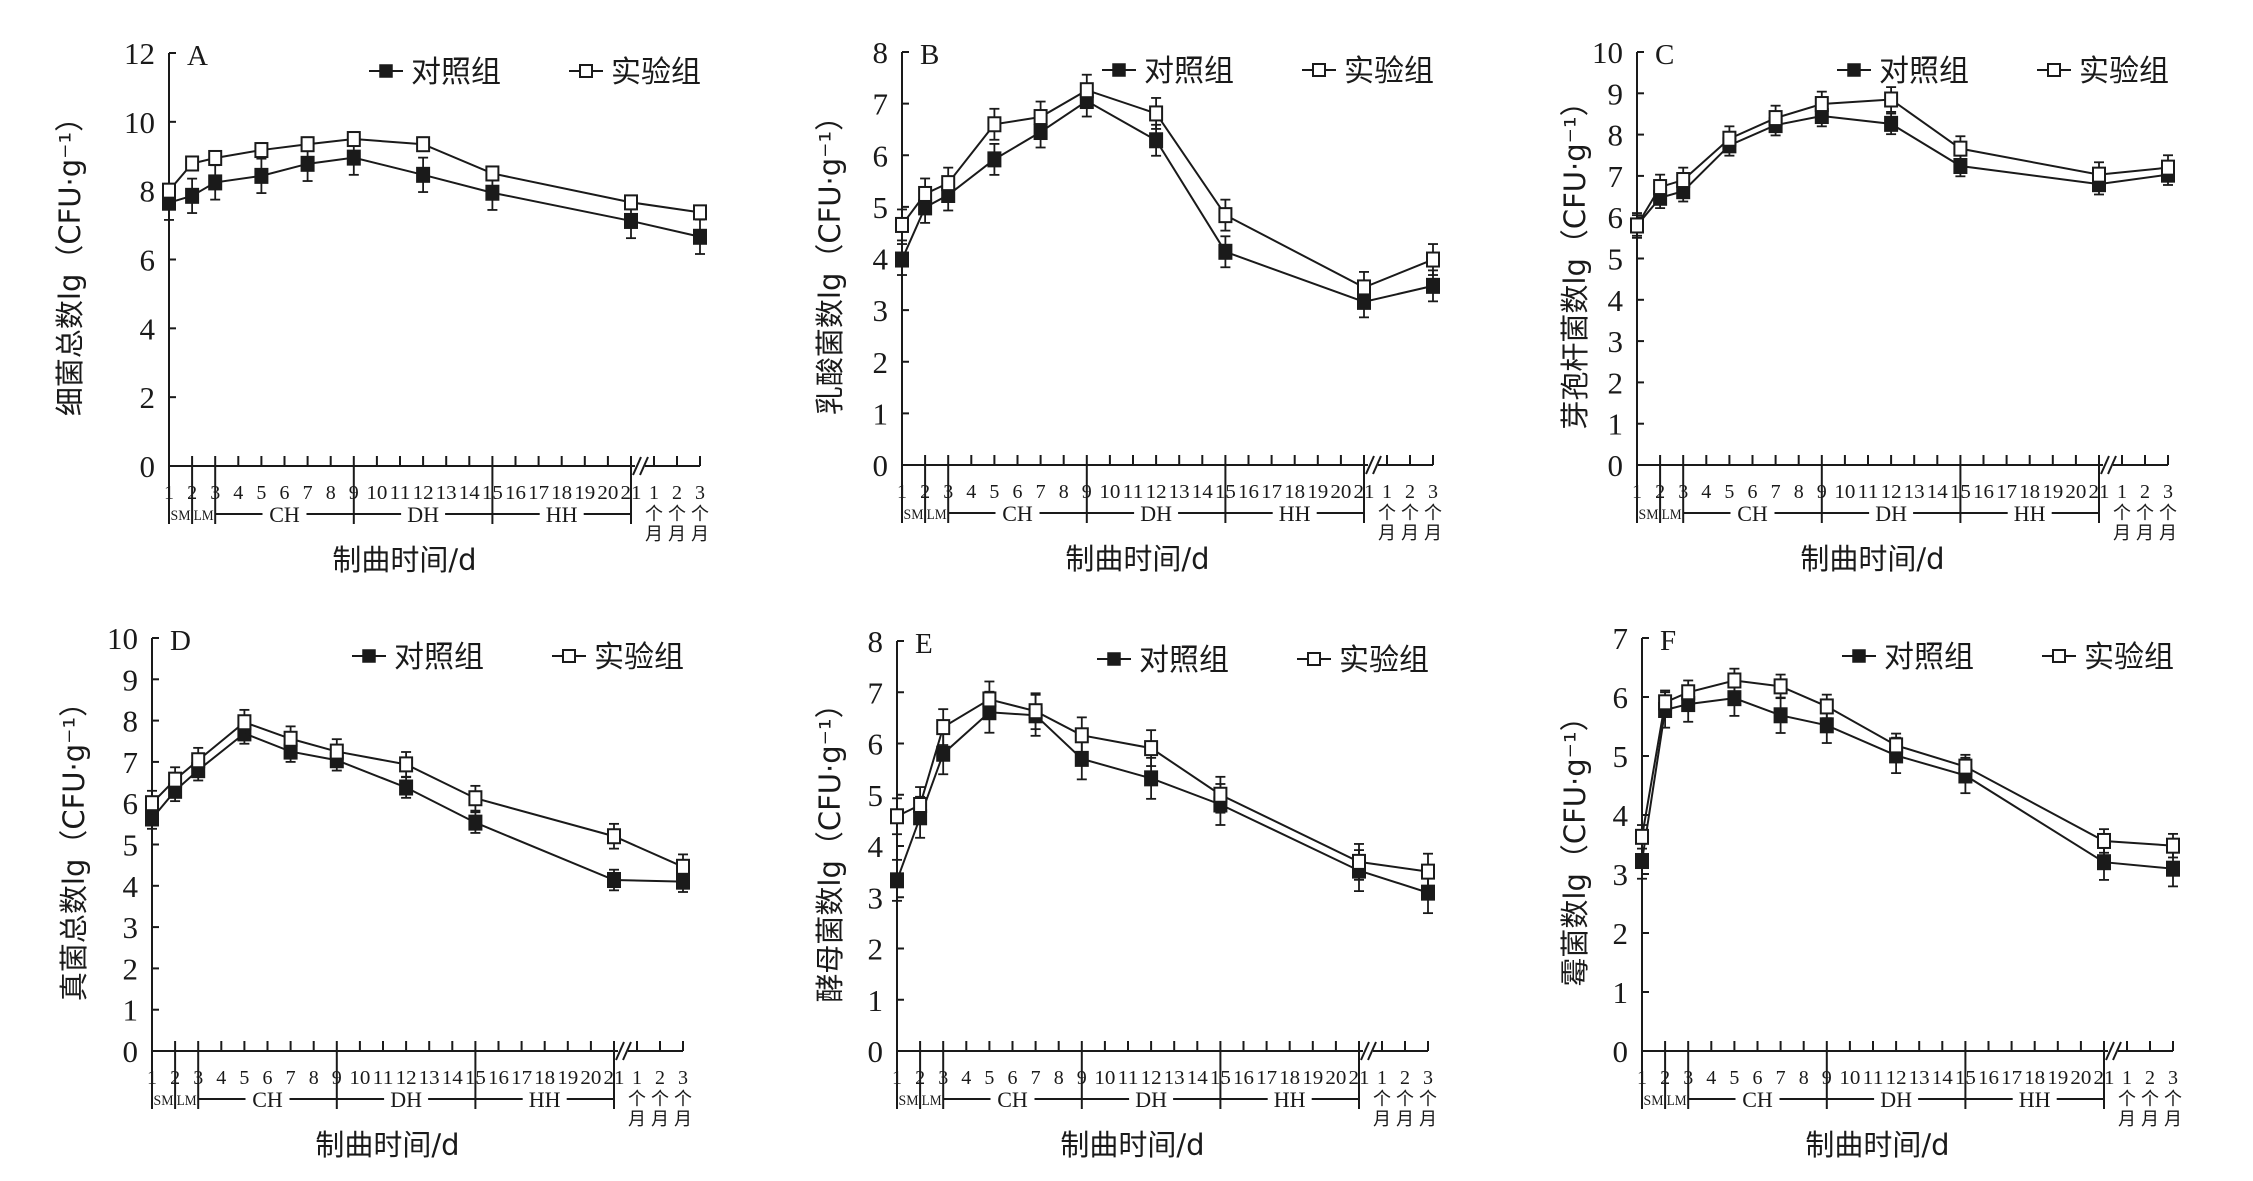  What do you see at coordinates (1167, 188) in the screenshot?
I see `series-experiment` at bounding box center [1167, 188].